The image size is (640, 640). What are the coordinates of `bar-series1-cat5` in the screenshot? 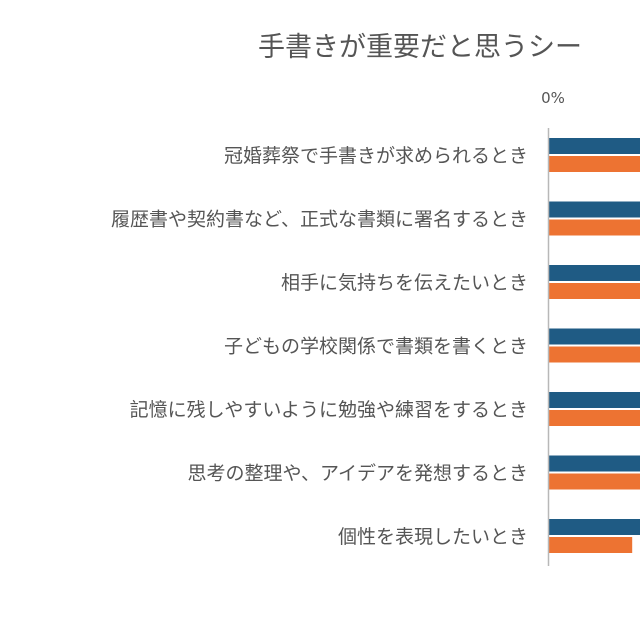 It's located at (594, 481).